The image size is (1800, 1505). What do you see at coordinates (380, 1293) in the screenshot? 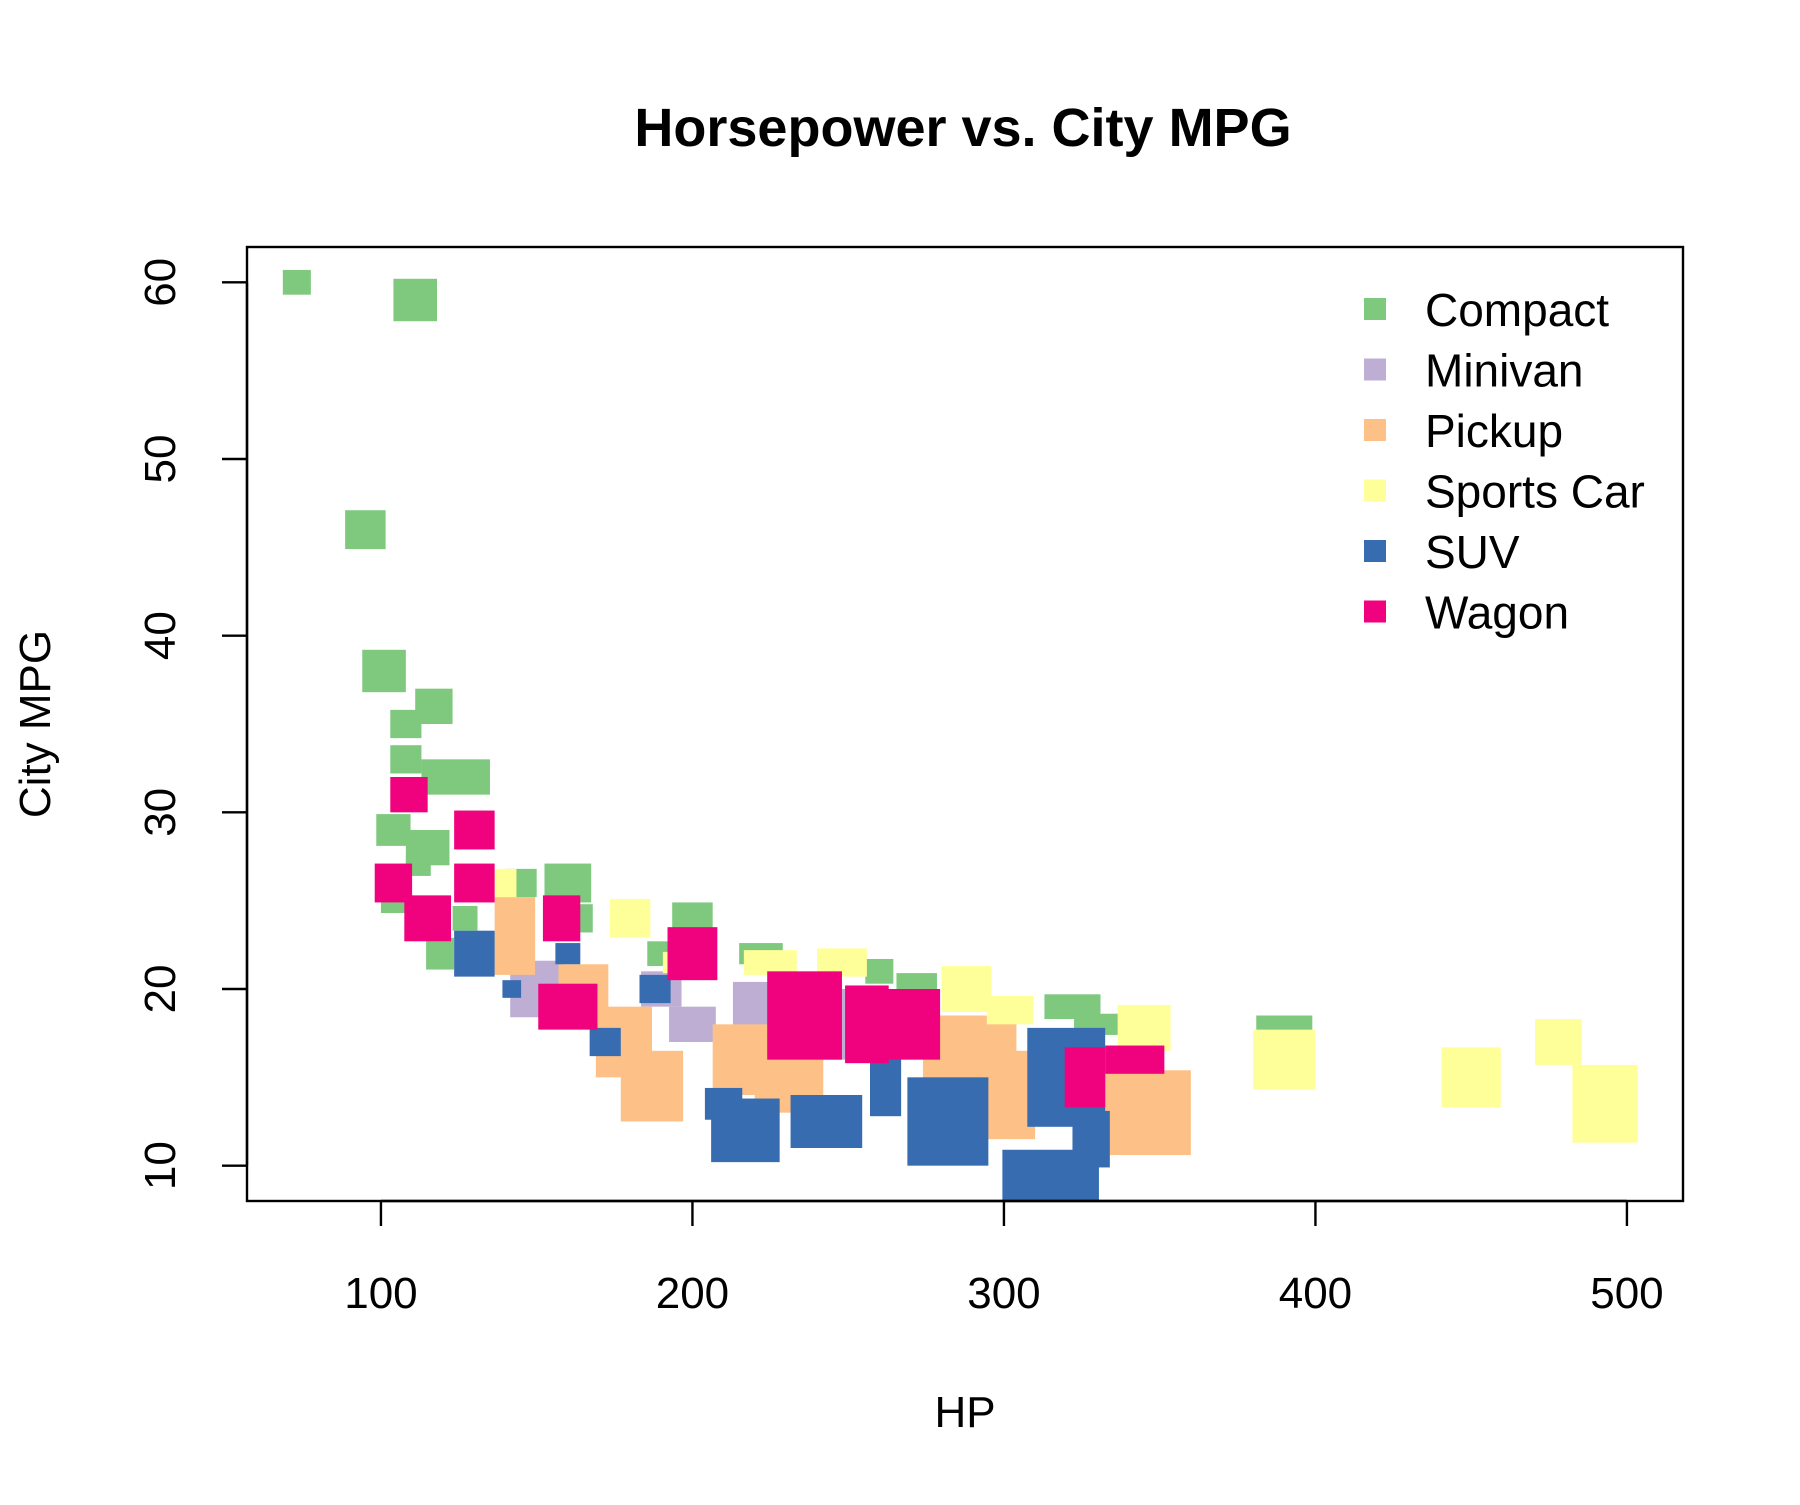
I see `x-tick-label-100: 100` at bounding box center [380, 1293].